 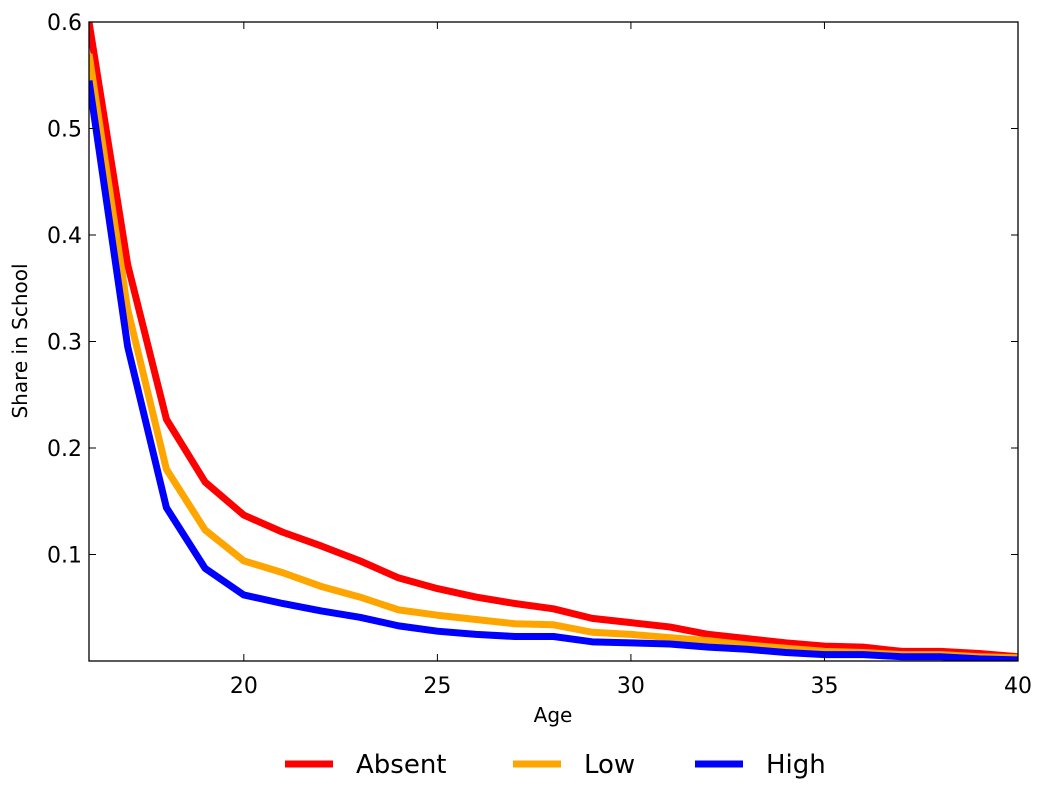 I want to click on legend-label-absent: Absent, so click(x=401, y=765).